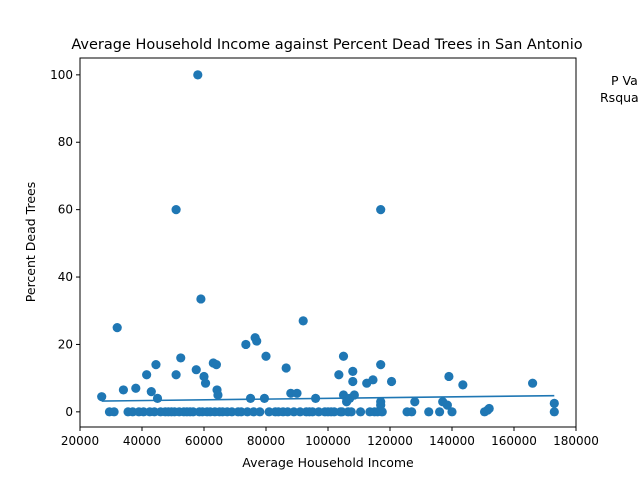 The image size is (640, 480). What do you see at coordinates (65, 243) in the screenshot?
I see `y-axis-ticks: 0 20 40 60 80 100` at bounding box center [65, 243].